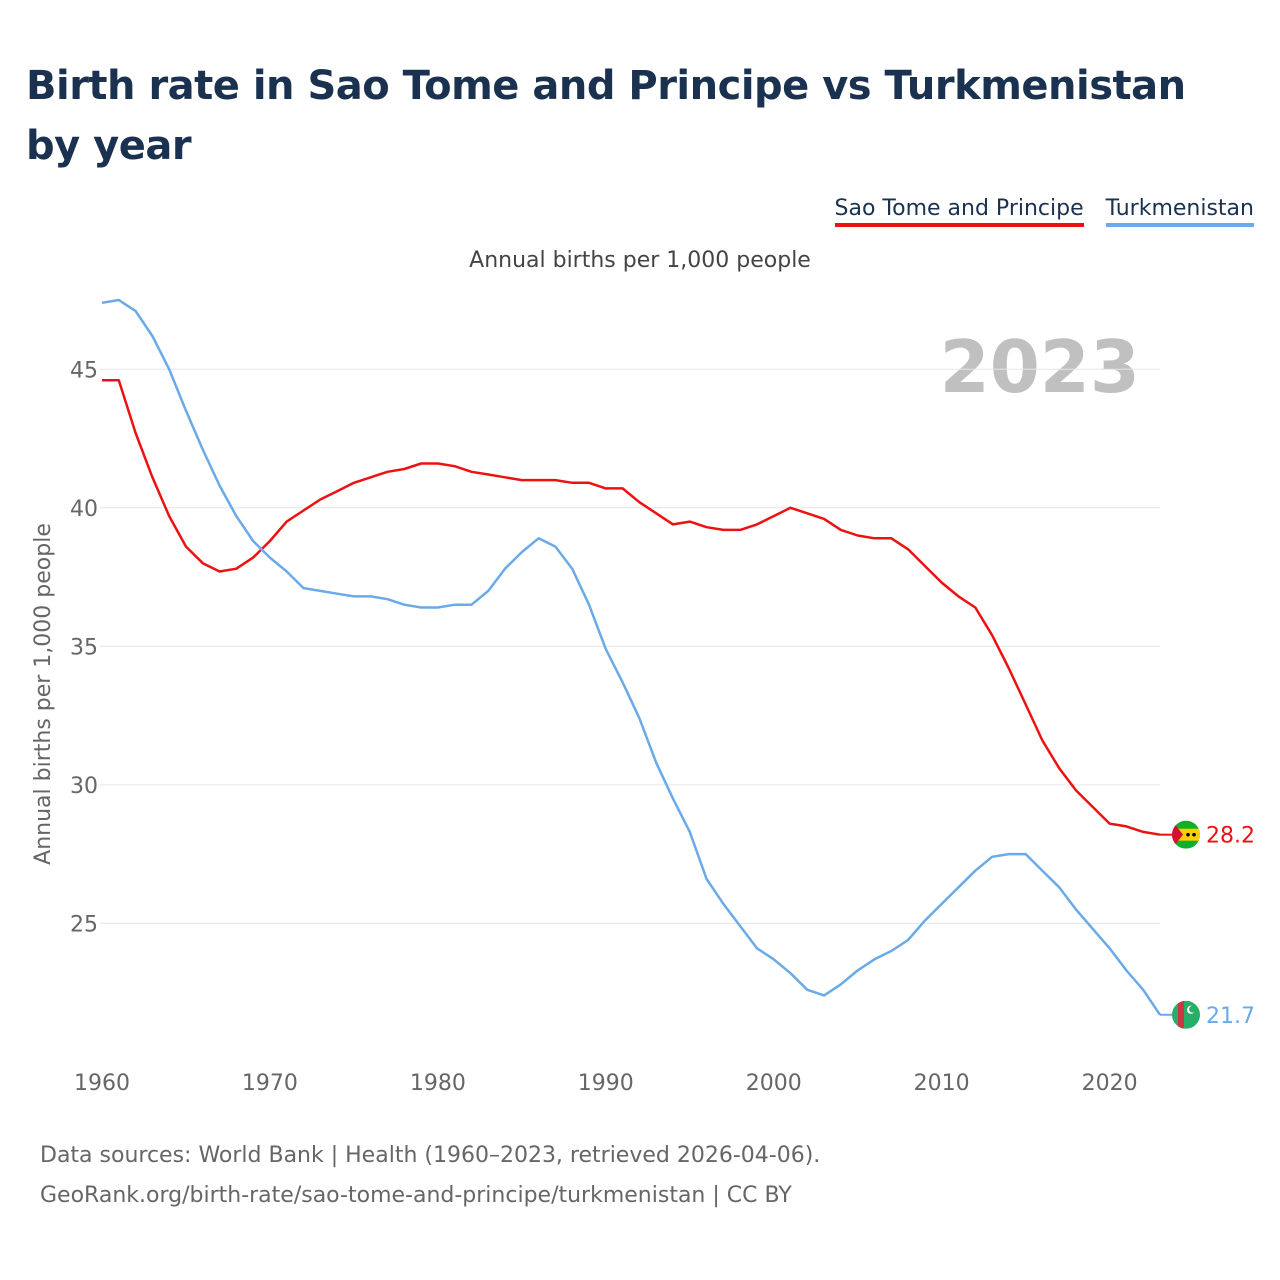  What do you see at coordinates (102, 1083) in the screenshot?
I see `x-tick-label-1960: 1960` at bounding box center [102, 1083].